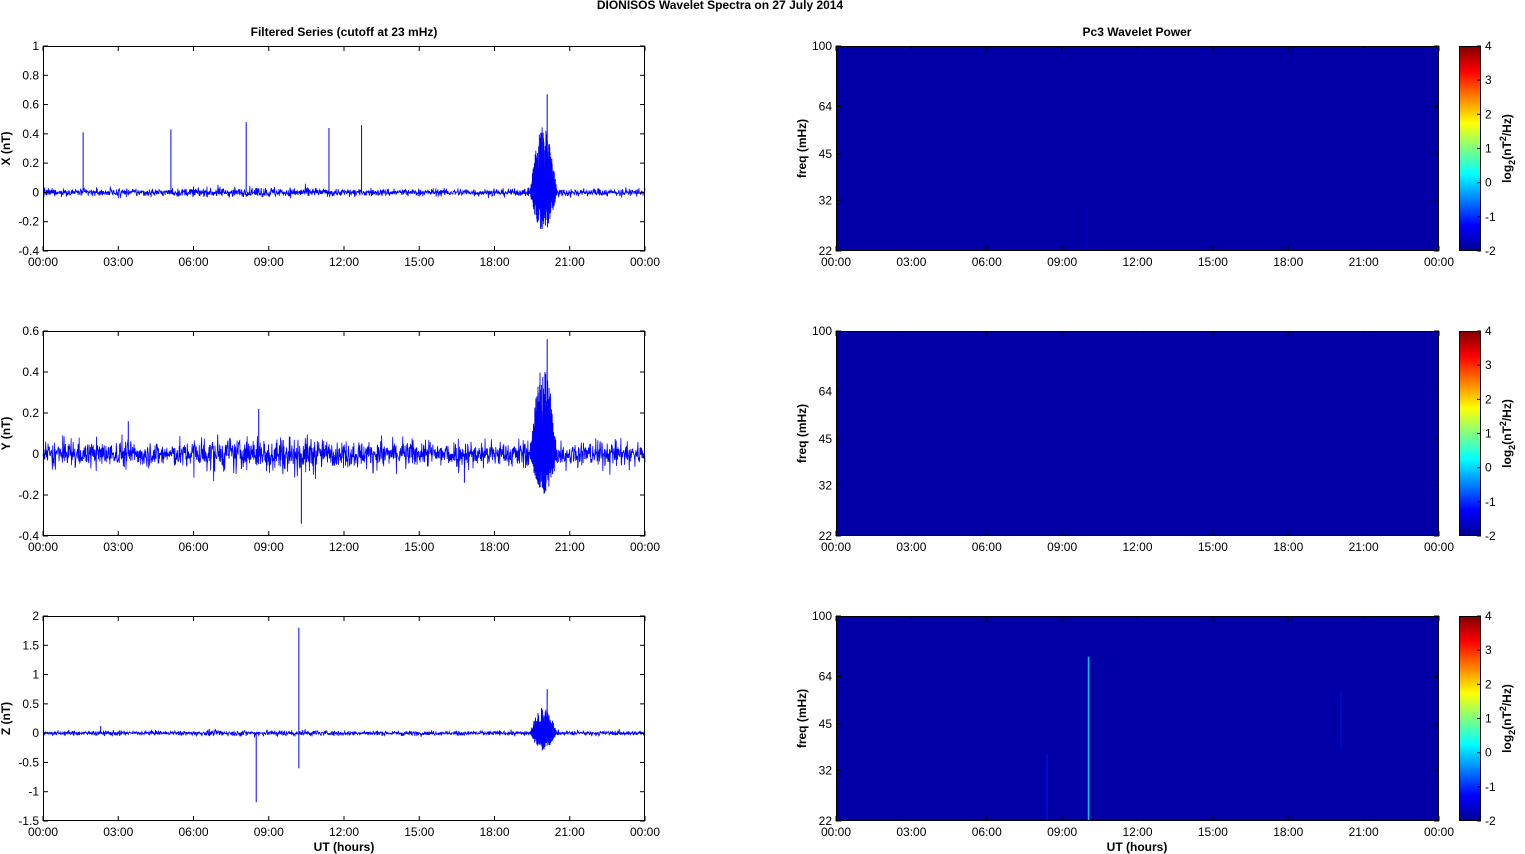  What do you see at coordinates (30, 105) in the screenshot?
I see `y-tick-label: 0.6` at bounding box center [30, 105].